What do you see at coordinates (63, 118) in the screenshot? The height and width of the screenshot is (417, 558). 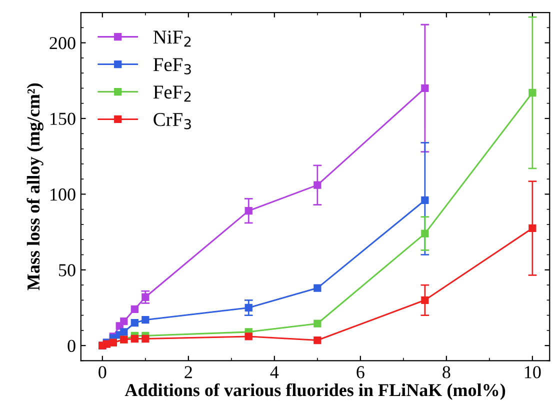 I see `y-tick-label: 150` at bounding box center [63, 118].